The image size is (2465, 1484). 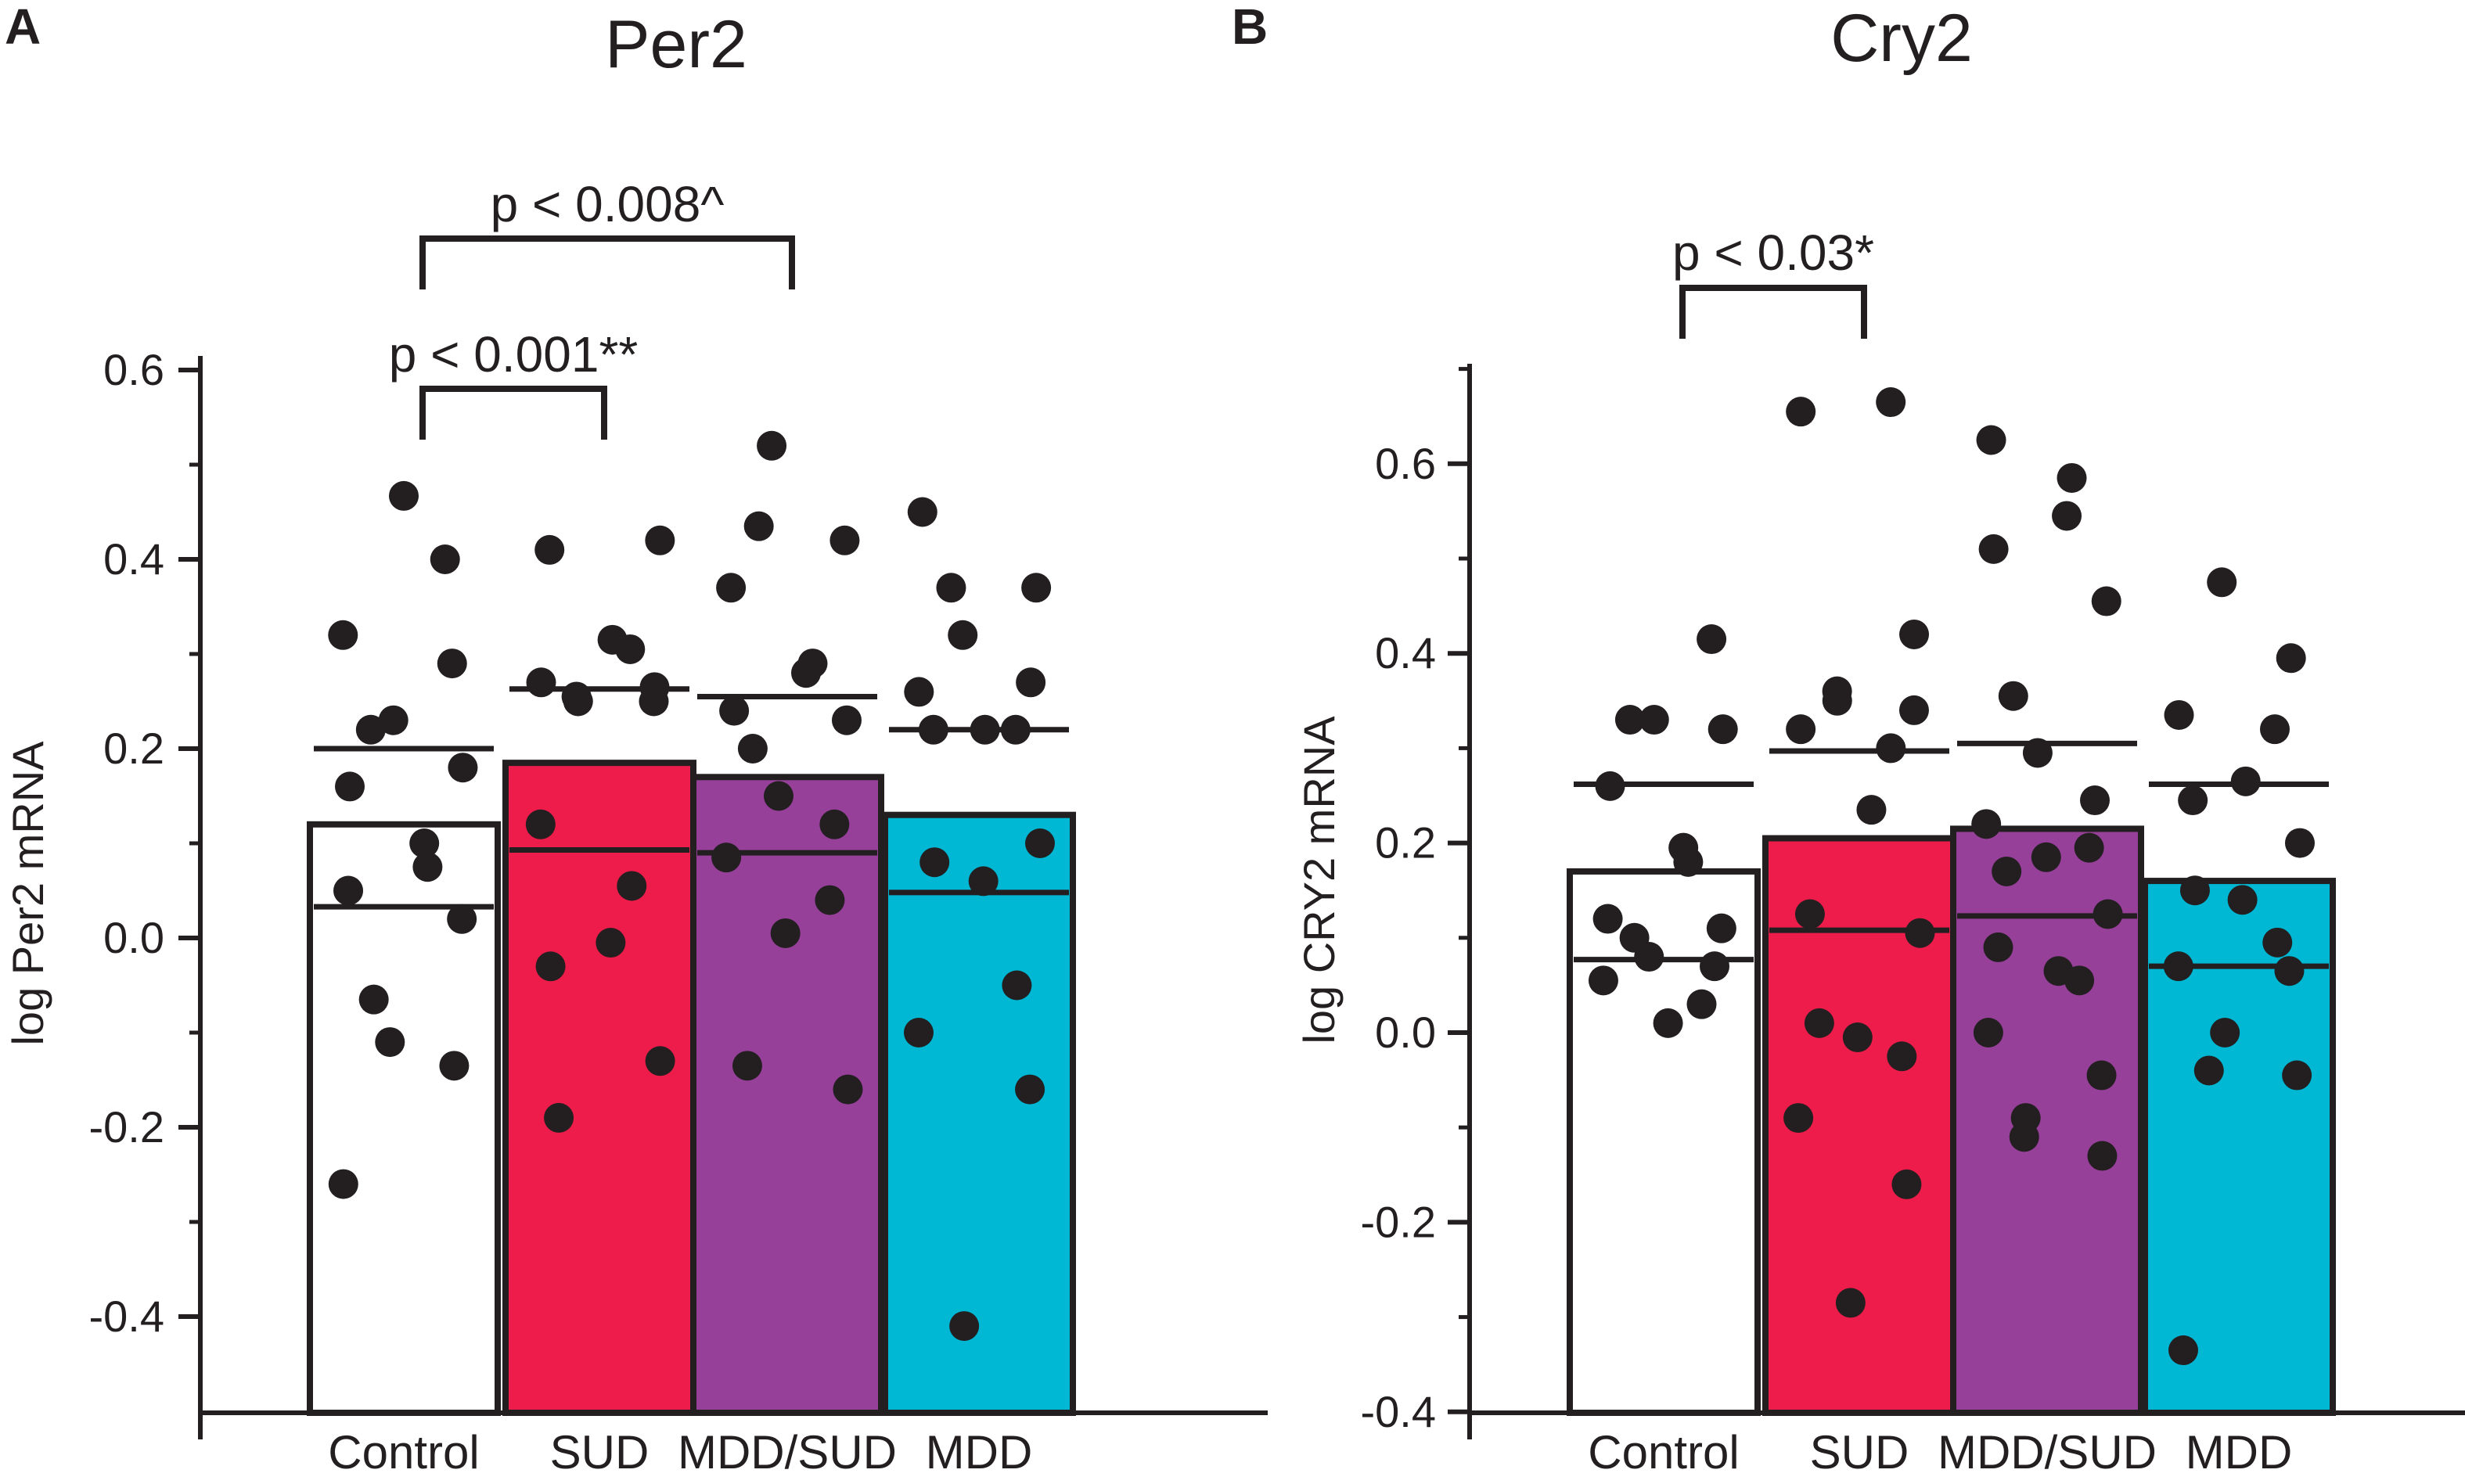 What do you see at coordinates (27, 893) in the screenshot?
I see `y-axis-label: log Per2 mRNA` at bounding box center [27, 893].